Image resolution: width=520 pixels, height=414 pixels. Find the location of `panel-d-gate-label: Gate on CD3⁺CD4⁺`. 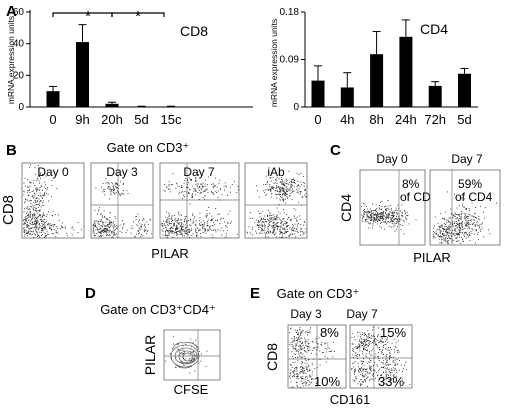

panel-d-gate-label: Gate on CD3⁺CD4⁺ is located at coordinates (158, 309).